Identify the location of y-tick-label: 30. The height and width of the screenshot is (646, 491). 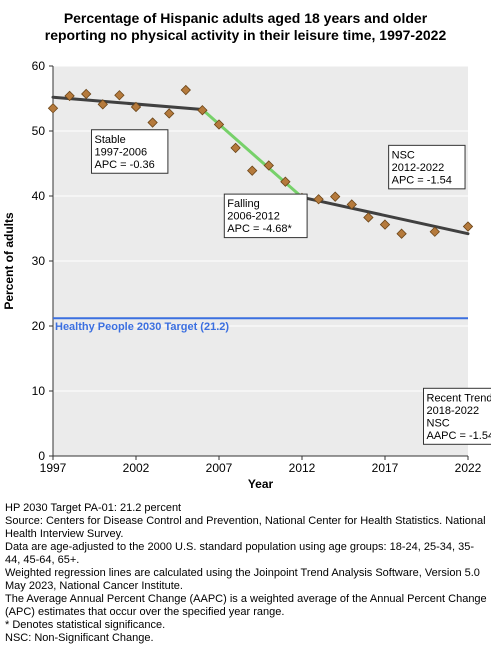
(39, 261).